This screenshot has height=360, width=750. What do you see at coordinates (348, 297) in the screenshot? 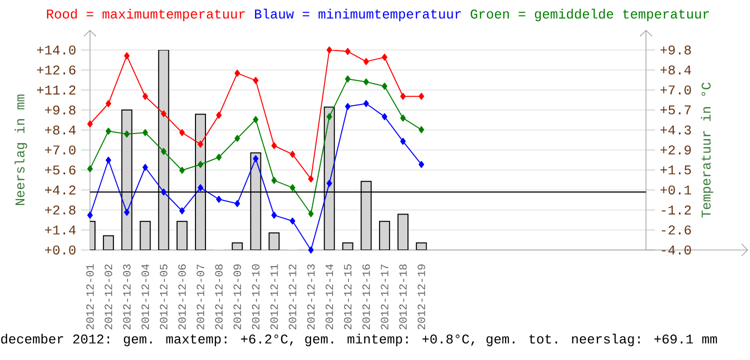
I see `x-tick-label: 2012-12-15` at bounding box center [348, 297].